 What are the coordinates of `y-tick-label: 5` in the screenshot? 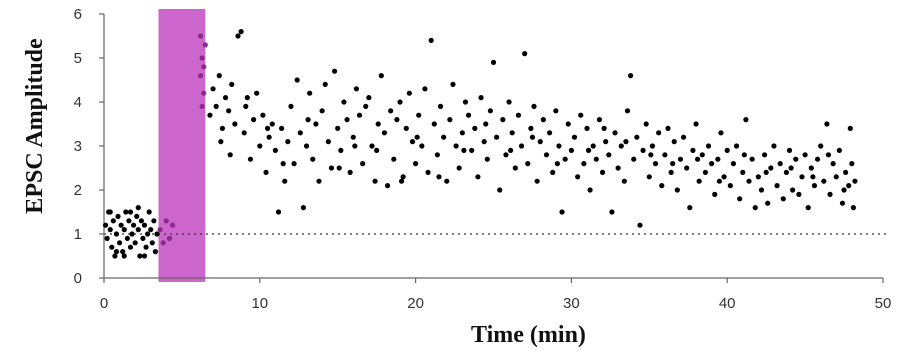 It's located at (78, 58).